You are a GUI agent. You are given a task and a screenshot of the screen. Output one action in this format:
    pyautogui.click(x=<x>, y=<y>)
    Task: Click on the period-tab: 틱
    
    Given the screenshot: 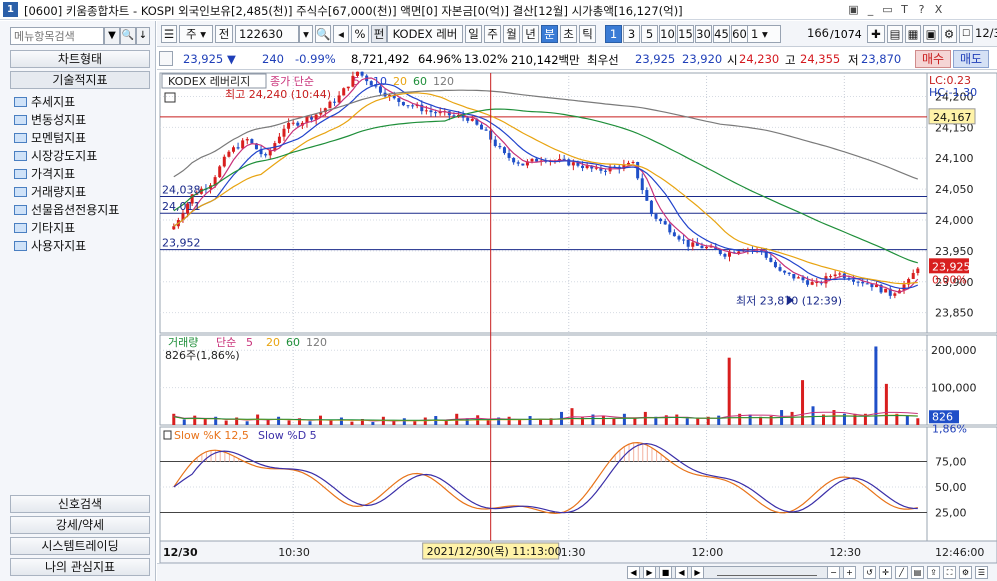 What is the action you would take?
    pyautogui.click(x=587, y=34)
    